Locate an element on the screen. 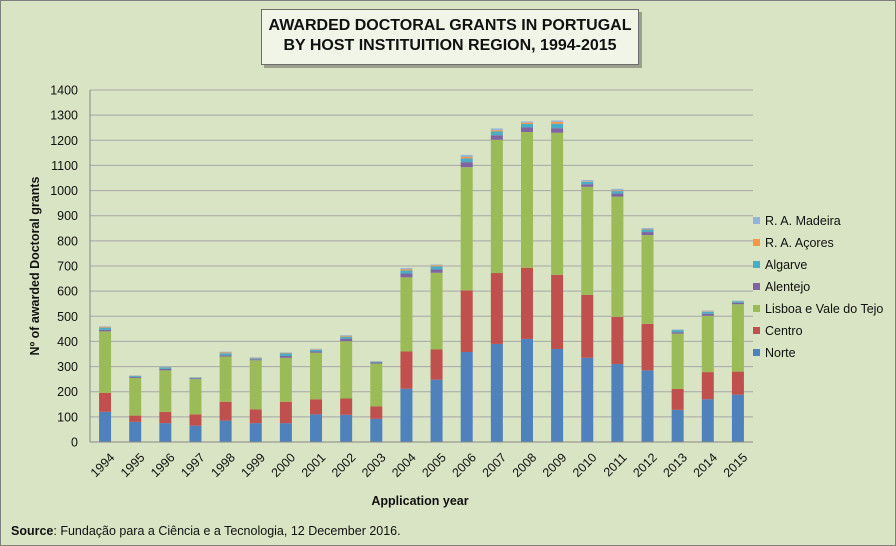  bar-segment-r-a-a-ores-2002 is located at coordinates (346, 336).